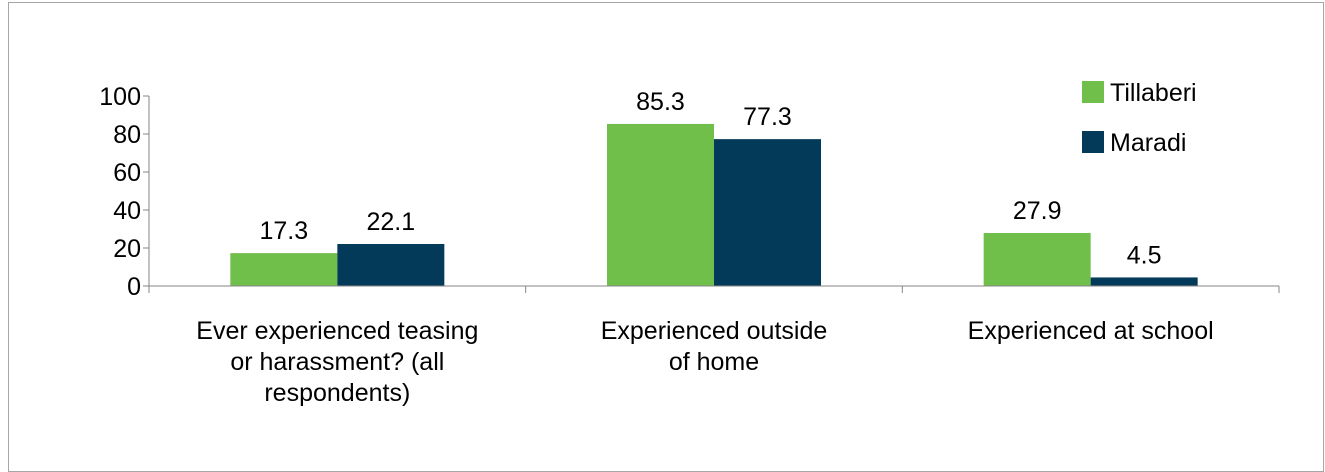 The image size is (1325, 472). Describe the element at coordinates (127, 211) in the screenshot. I see `y-tick-label: 40` at that location.